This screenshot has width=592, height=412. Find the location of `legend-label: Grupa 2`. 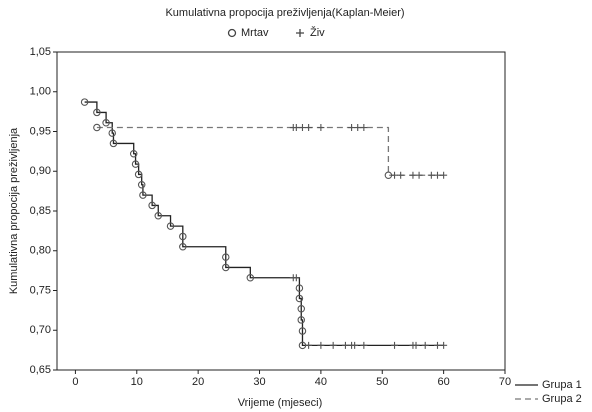

legend-label: Grupa 2 is located at coordinates (562, 399).